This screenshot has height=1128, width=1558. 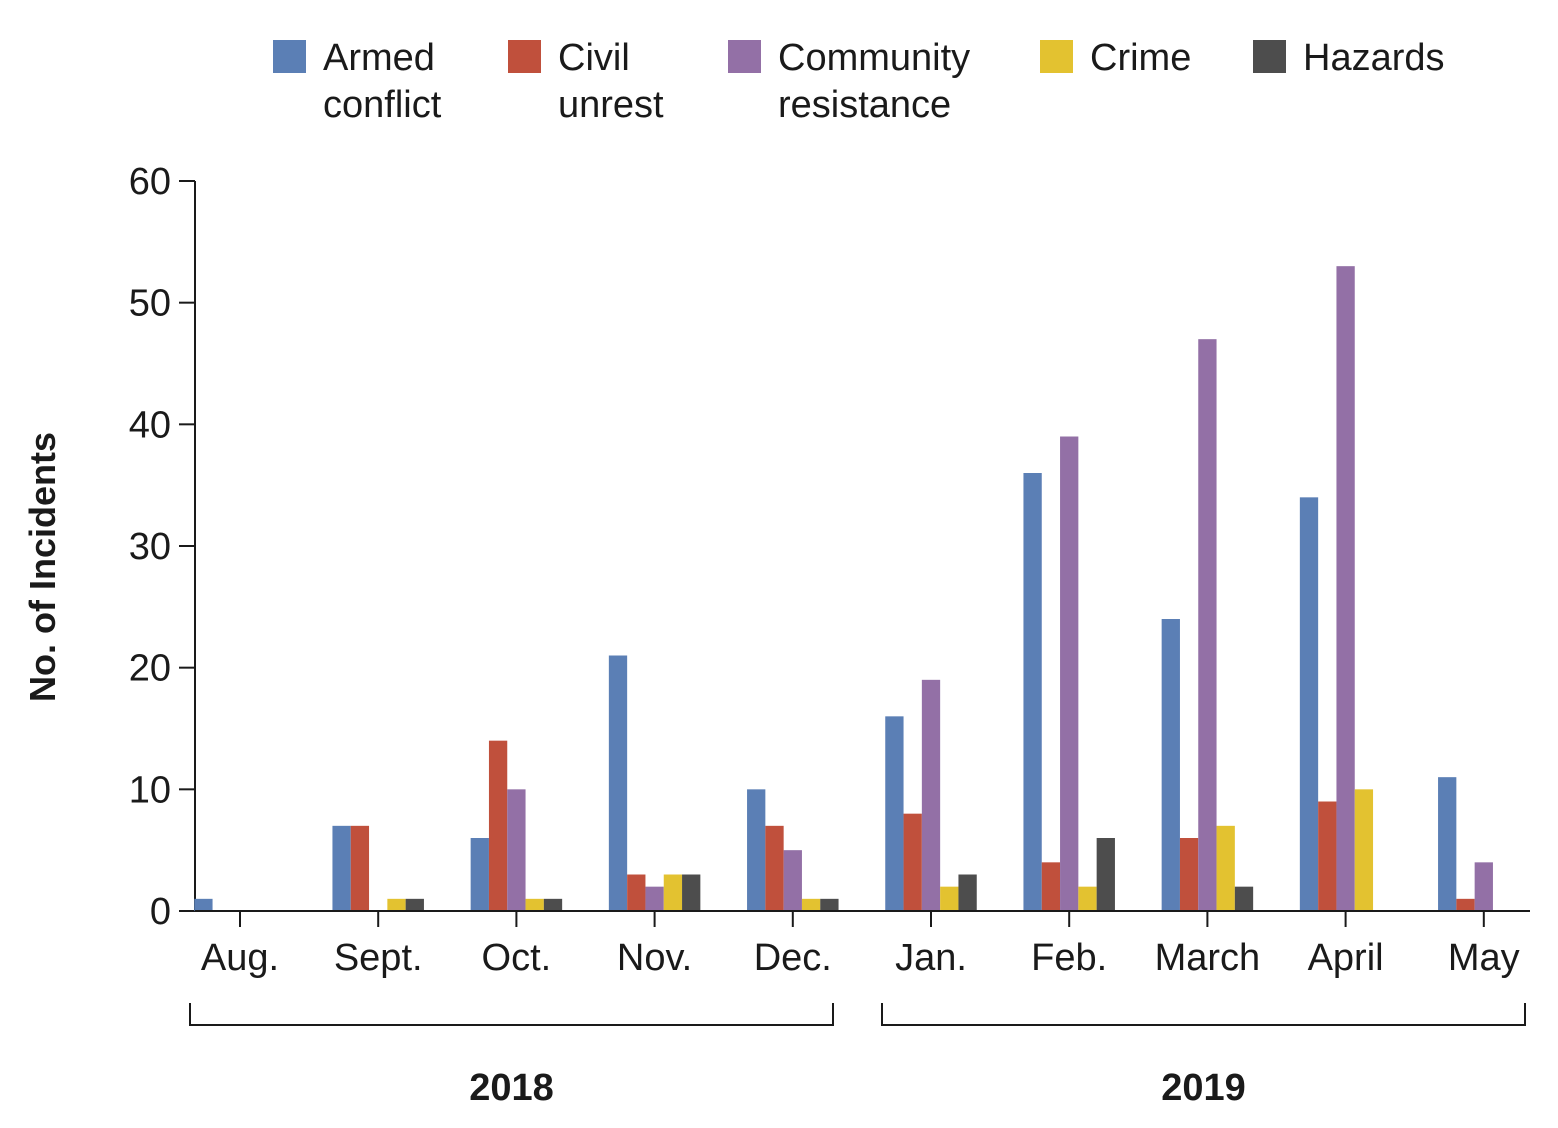 What do you see at coordinates (379, 58) in the screenshot?
I see `legend-label: Armed` at bounding box center [379, 58].